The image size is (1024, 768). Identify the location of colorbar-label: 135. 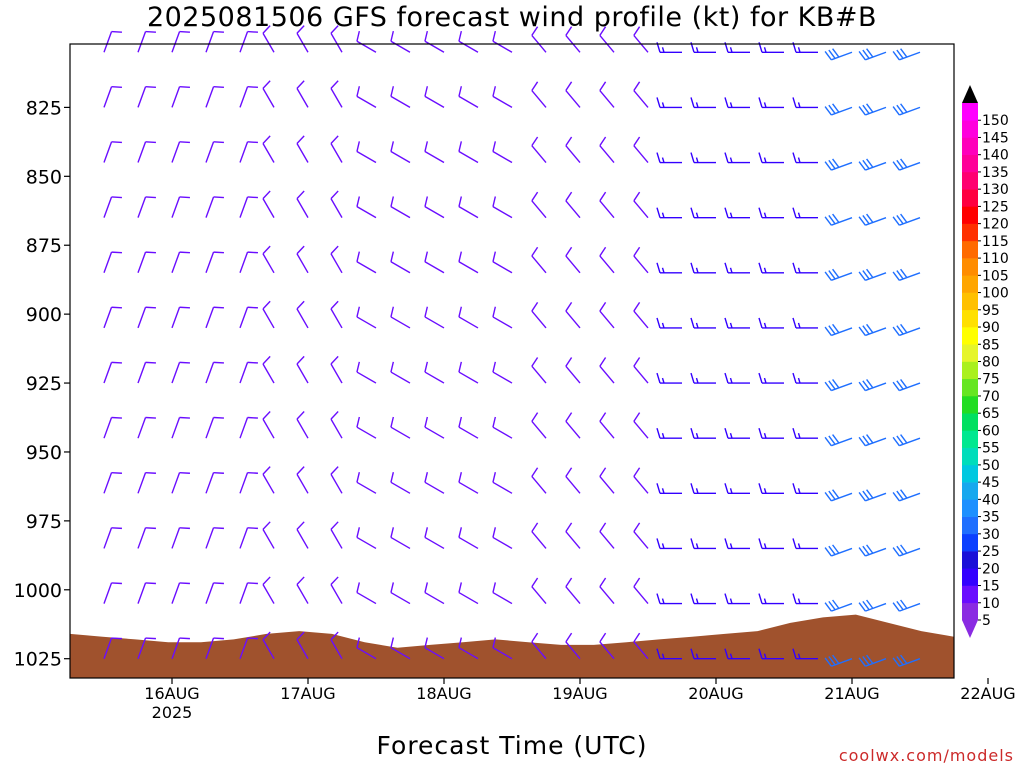
(995, 173).